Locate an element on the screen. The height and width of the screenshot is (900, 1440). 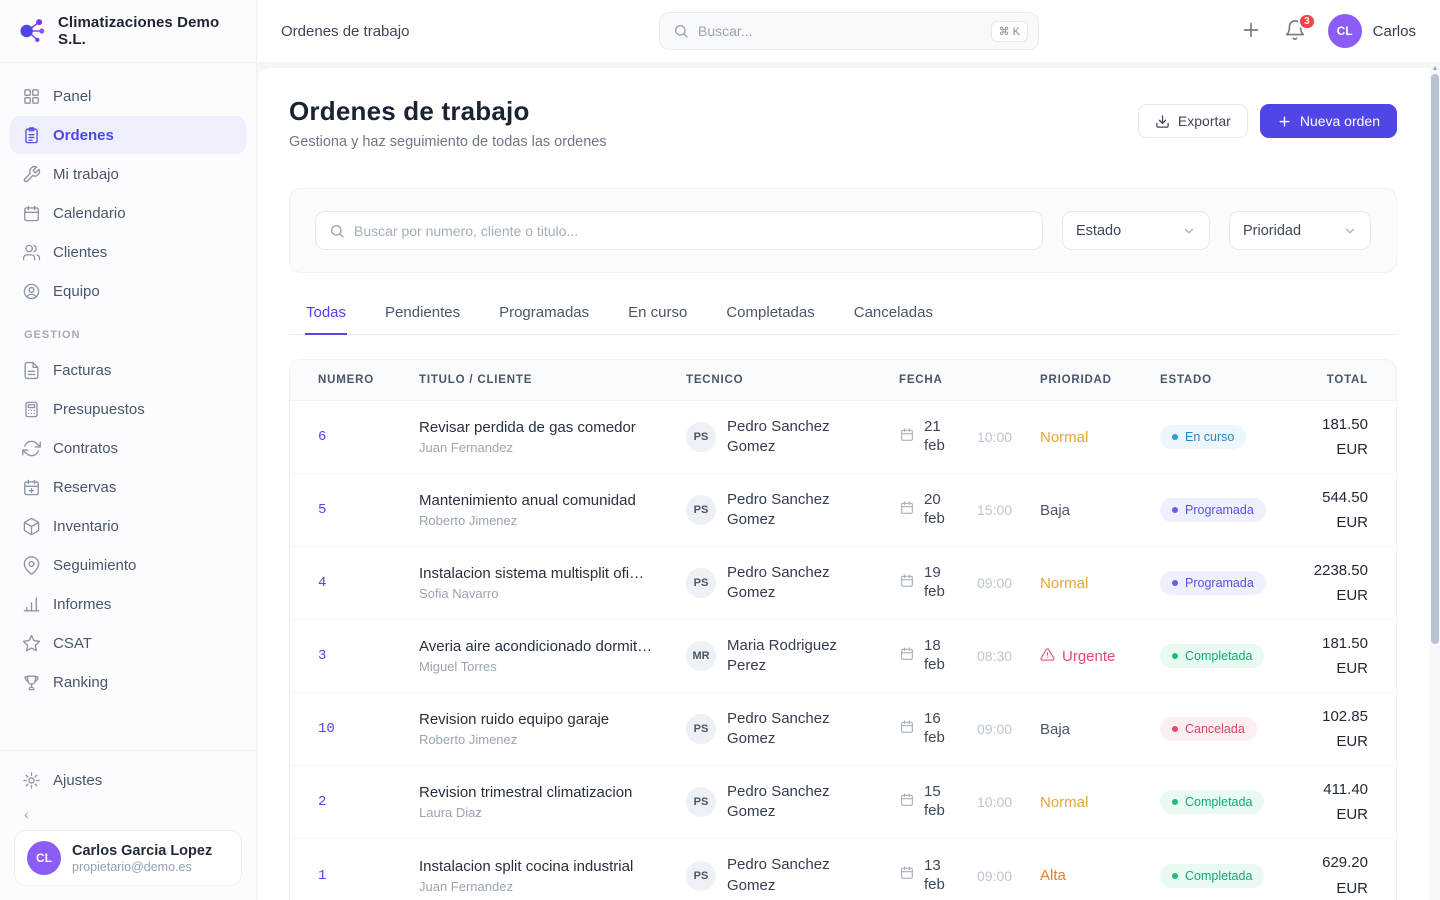
brand-logo-icon is located at coordinates (32, 31).